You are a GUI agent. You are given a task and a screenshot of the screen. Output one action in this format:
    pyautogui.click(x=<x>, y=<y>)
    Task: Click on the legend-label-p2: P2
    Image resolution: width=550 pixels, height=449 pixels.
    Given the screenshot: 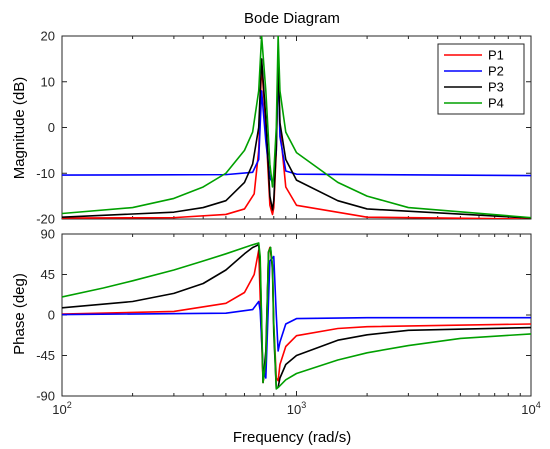 What is the action you would take?
    pyautogui.click(x=496, y=71)
    